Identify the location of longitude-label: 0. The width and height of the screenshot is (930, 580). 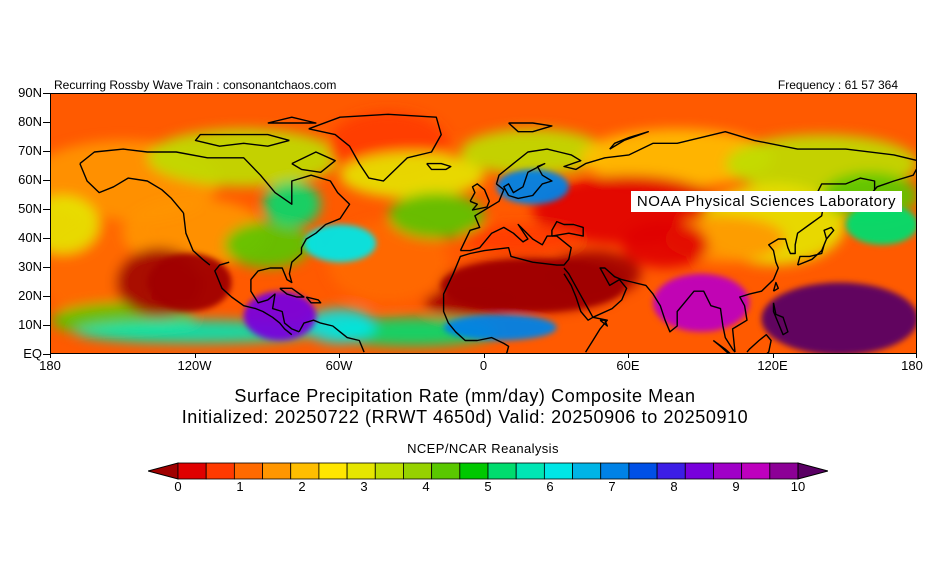
(483, 365).